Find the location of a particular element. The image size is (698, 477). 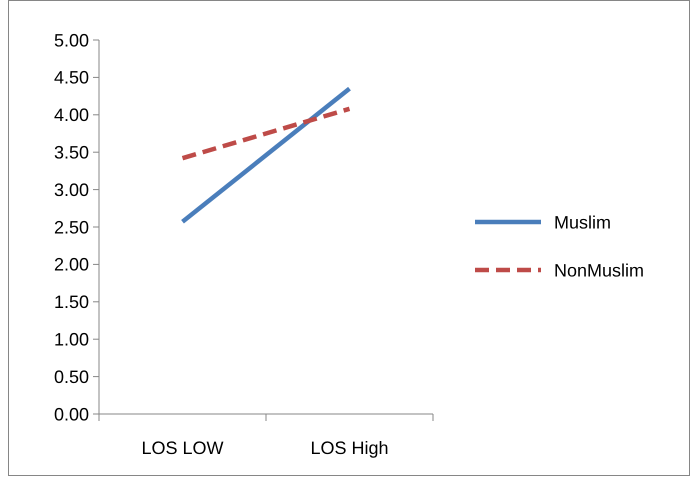

y-tick-label: 3.00 is located at coordinates (71, 190).